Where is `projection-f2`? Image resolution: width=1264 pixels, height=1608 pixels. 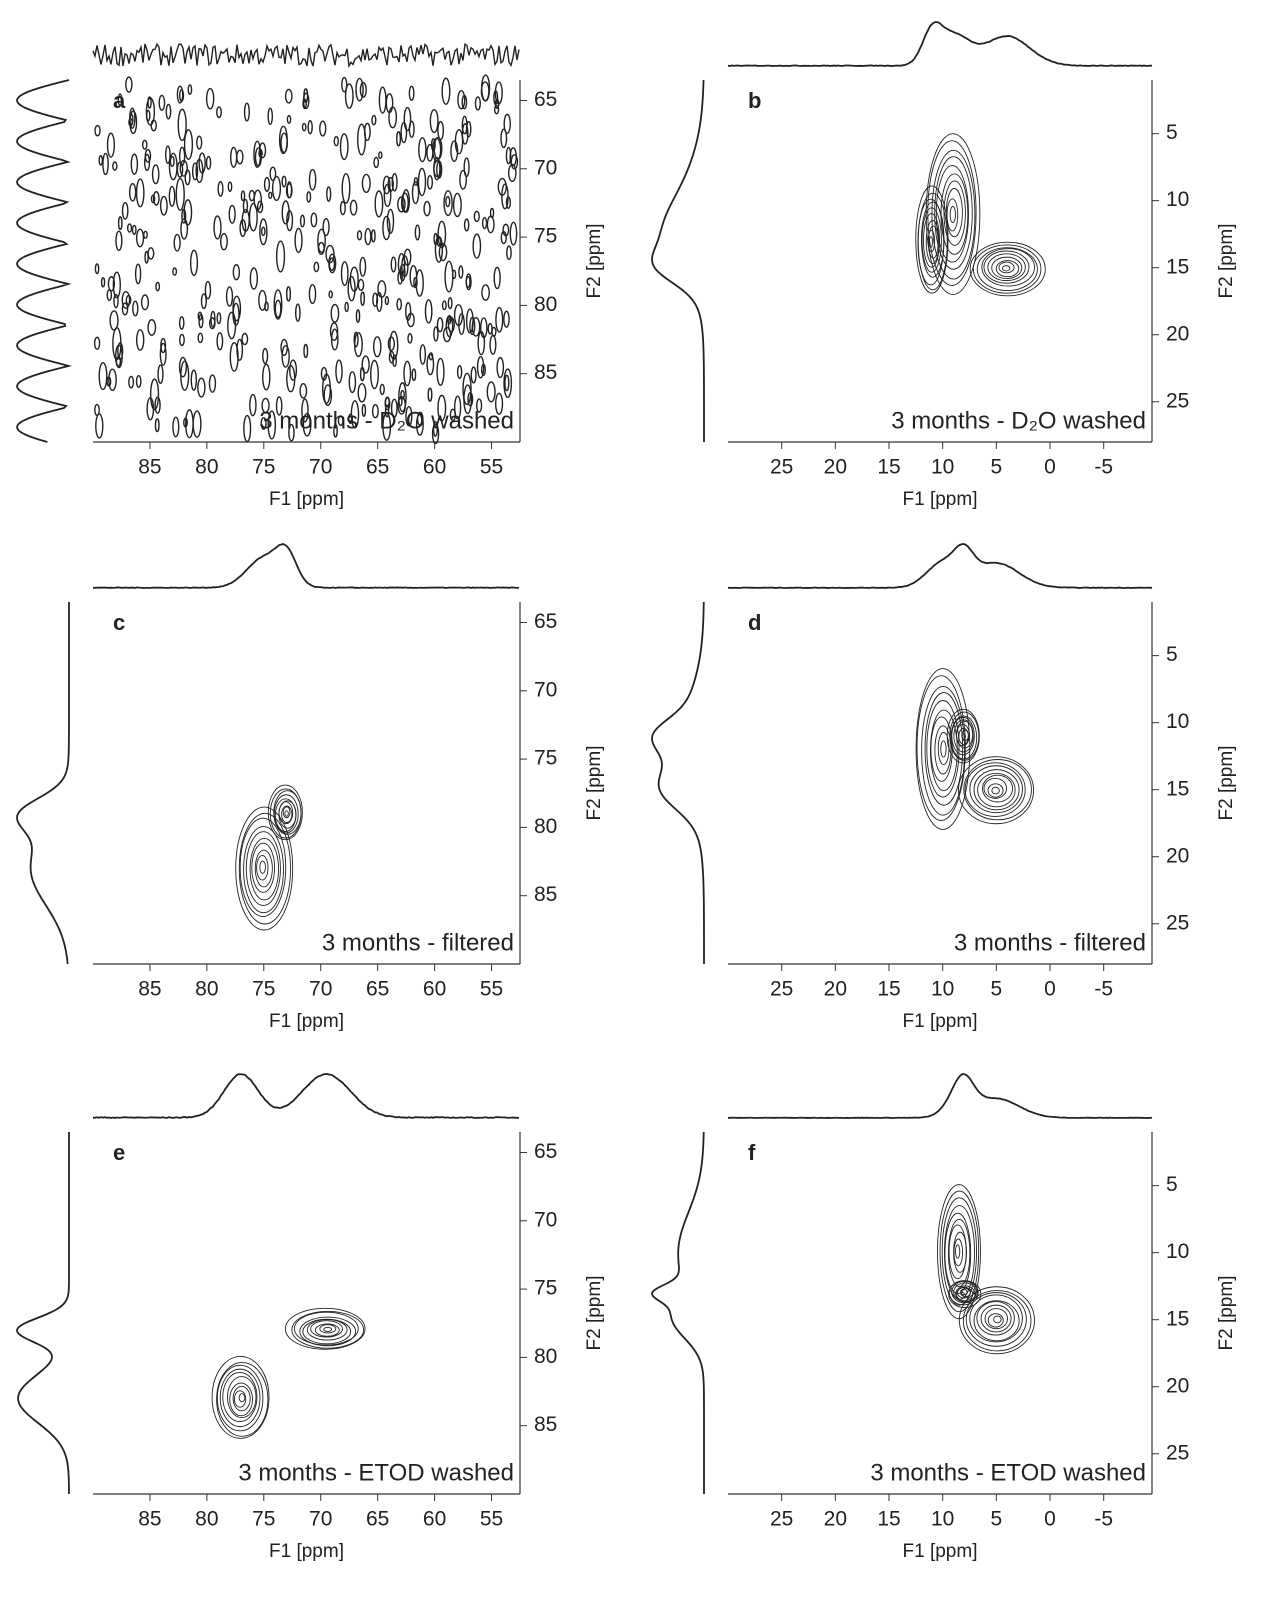 projection-f2 is located at coordinates (678, 260).